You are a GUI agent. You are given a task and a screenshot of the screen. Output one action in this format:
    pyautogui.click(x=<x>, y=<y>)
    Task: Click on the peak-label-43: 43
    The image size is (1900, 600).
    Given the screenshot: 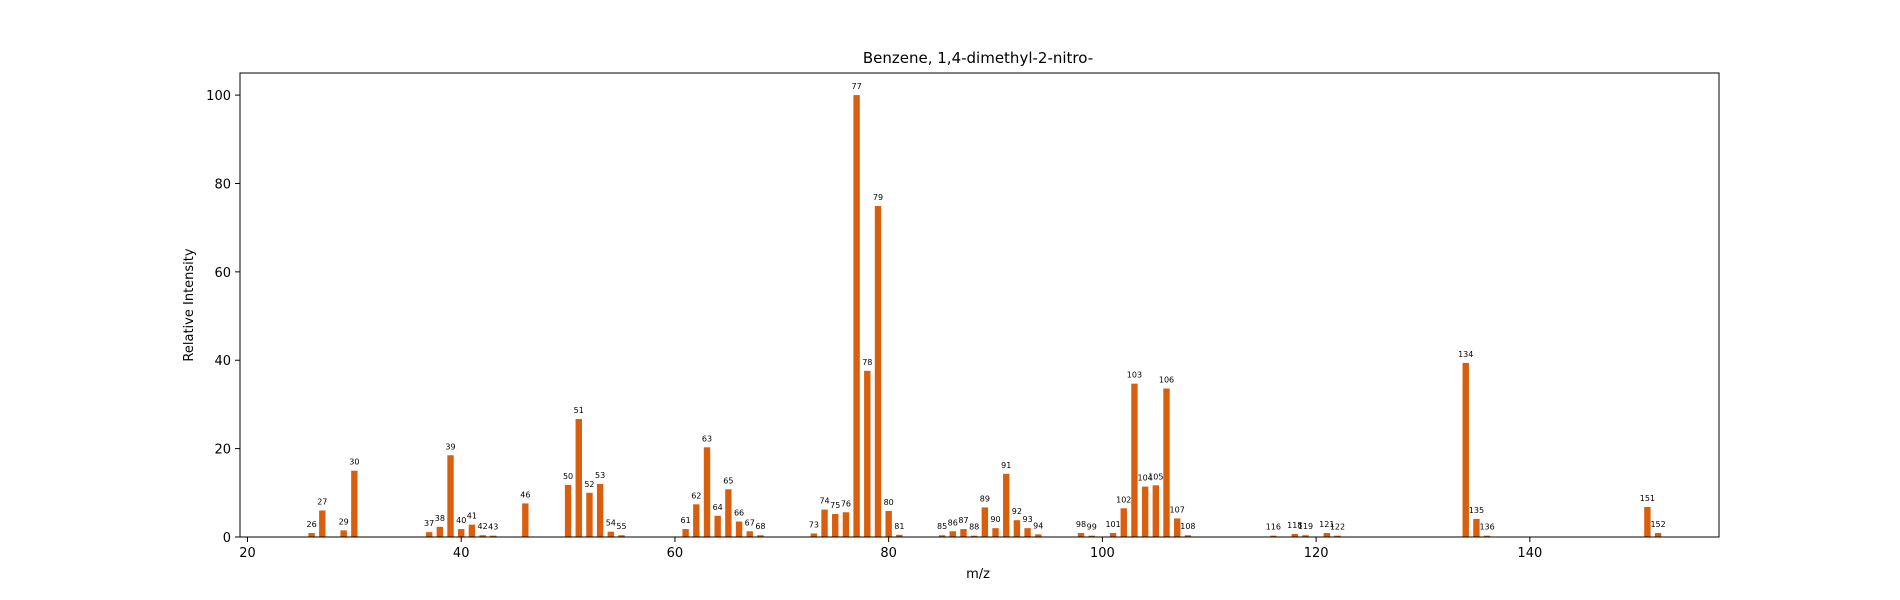 What is the action you would take?
    pyautogui.click(x=493, y=527)
    